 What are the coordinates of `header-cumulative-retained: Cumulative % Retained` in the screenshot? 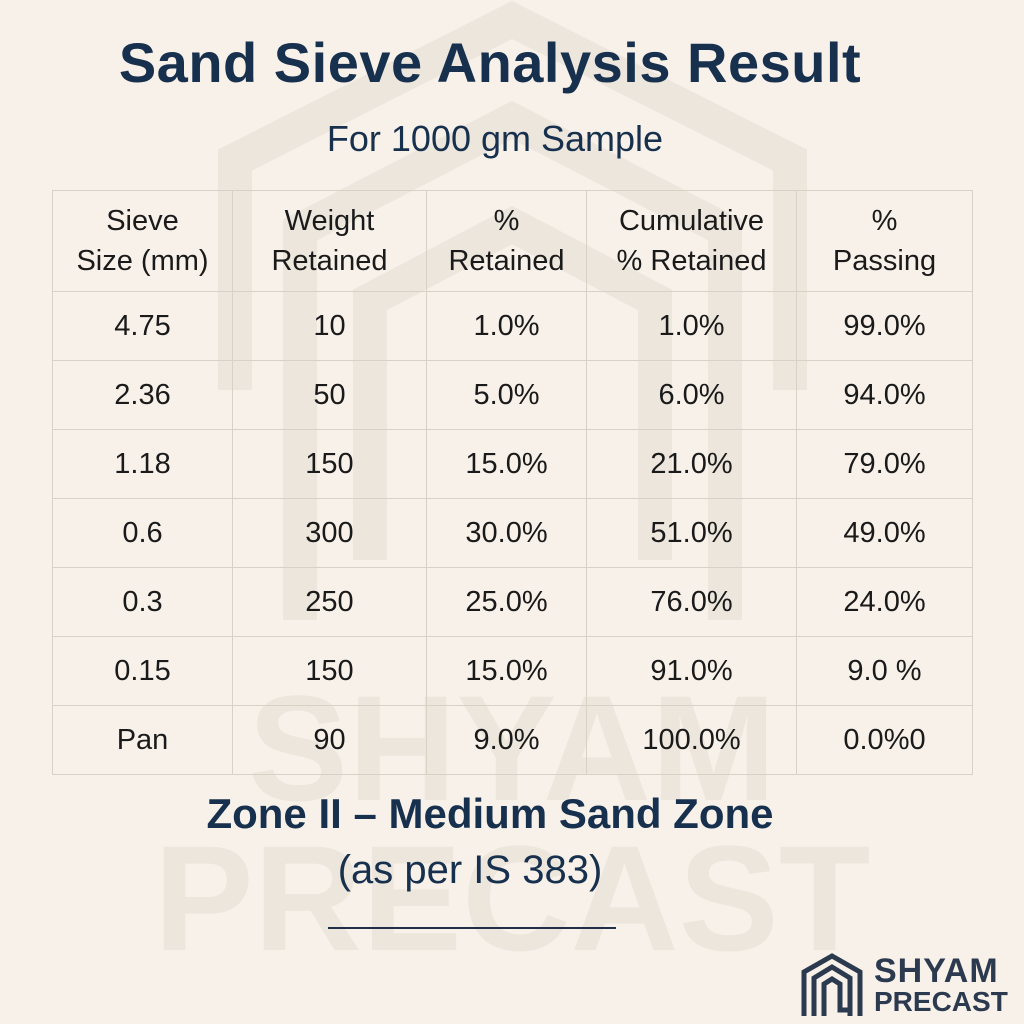 It's located at (691, 241).